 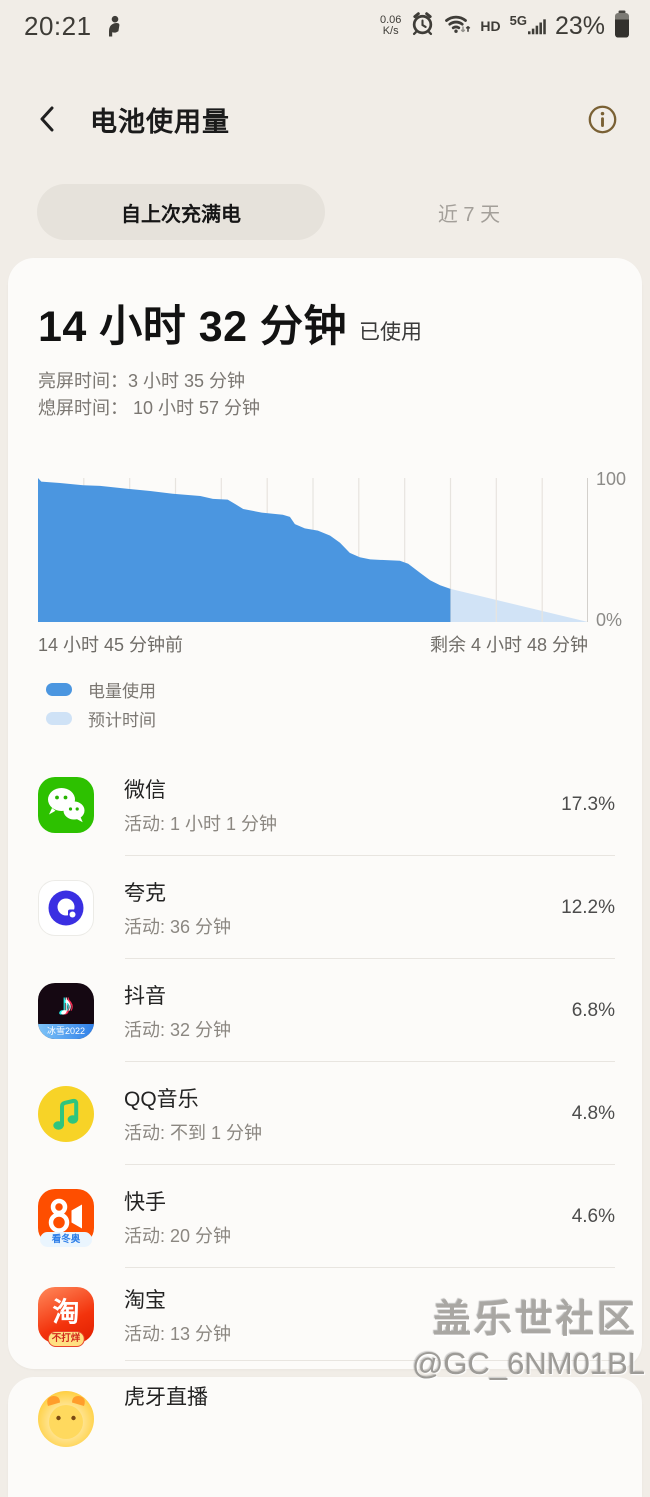 I want to click on douyin-note-glyph: ♪, so click(x=66, y=1004).